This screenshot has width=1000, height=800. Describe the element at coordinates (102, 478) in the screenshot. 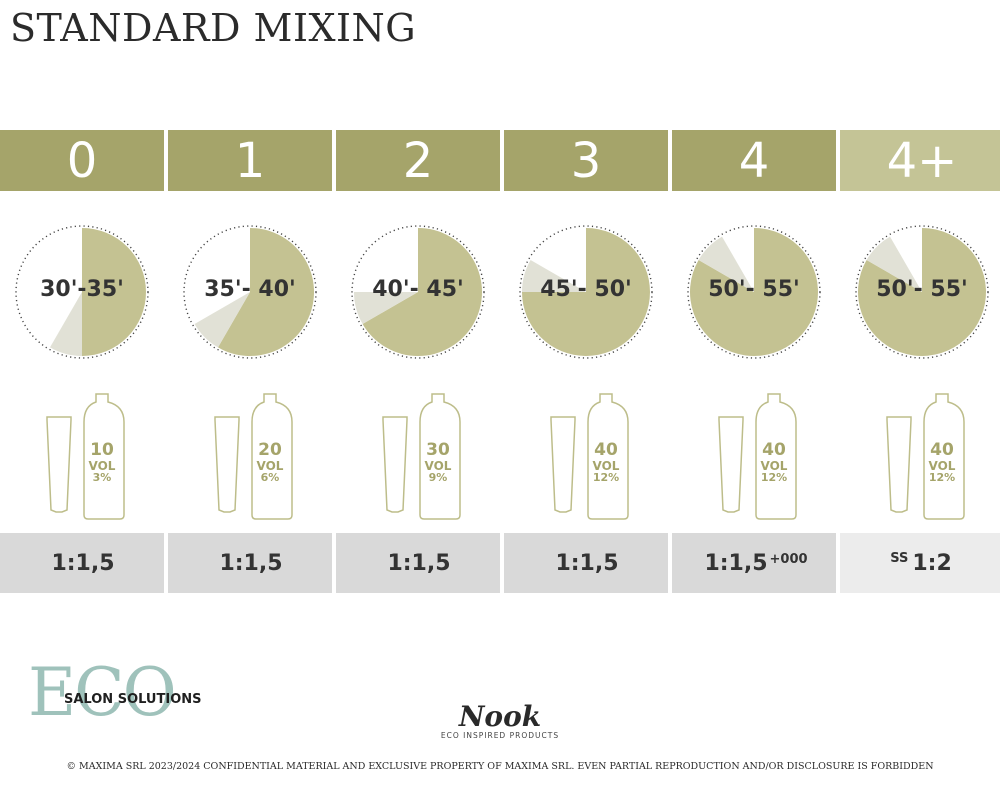

I see `vol-percent: 3%` at that location.